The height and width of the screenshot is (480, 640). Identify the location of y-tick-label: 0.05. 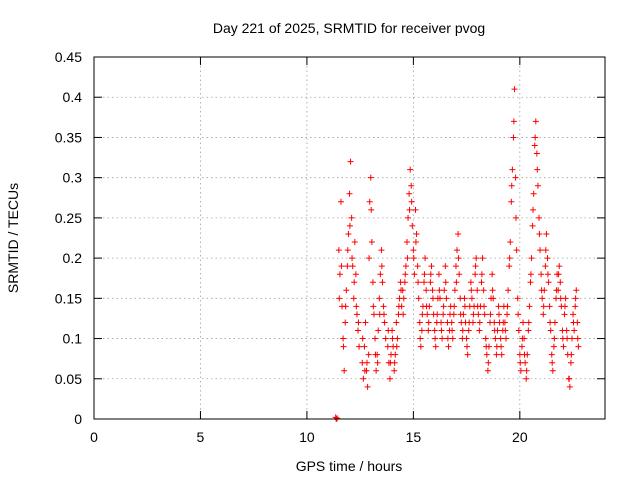
(68, 379).